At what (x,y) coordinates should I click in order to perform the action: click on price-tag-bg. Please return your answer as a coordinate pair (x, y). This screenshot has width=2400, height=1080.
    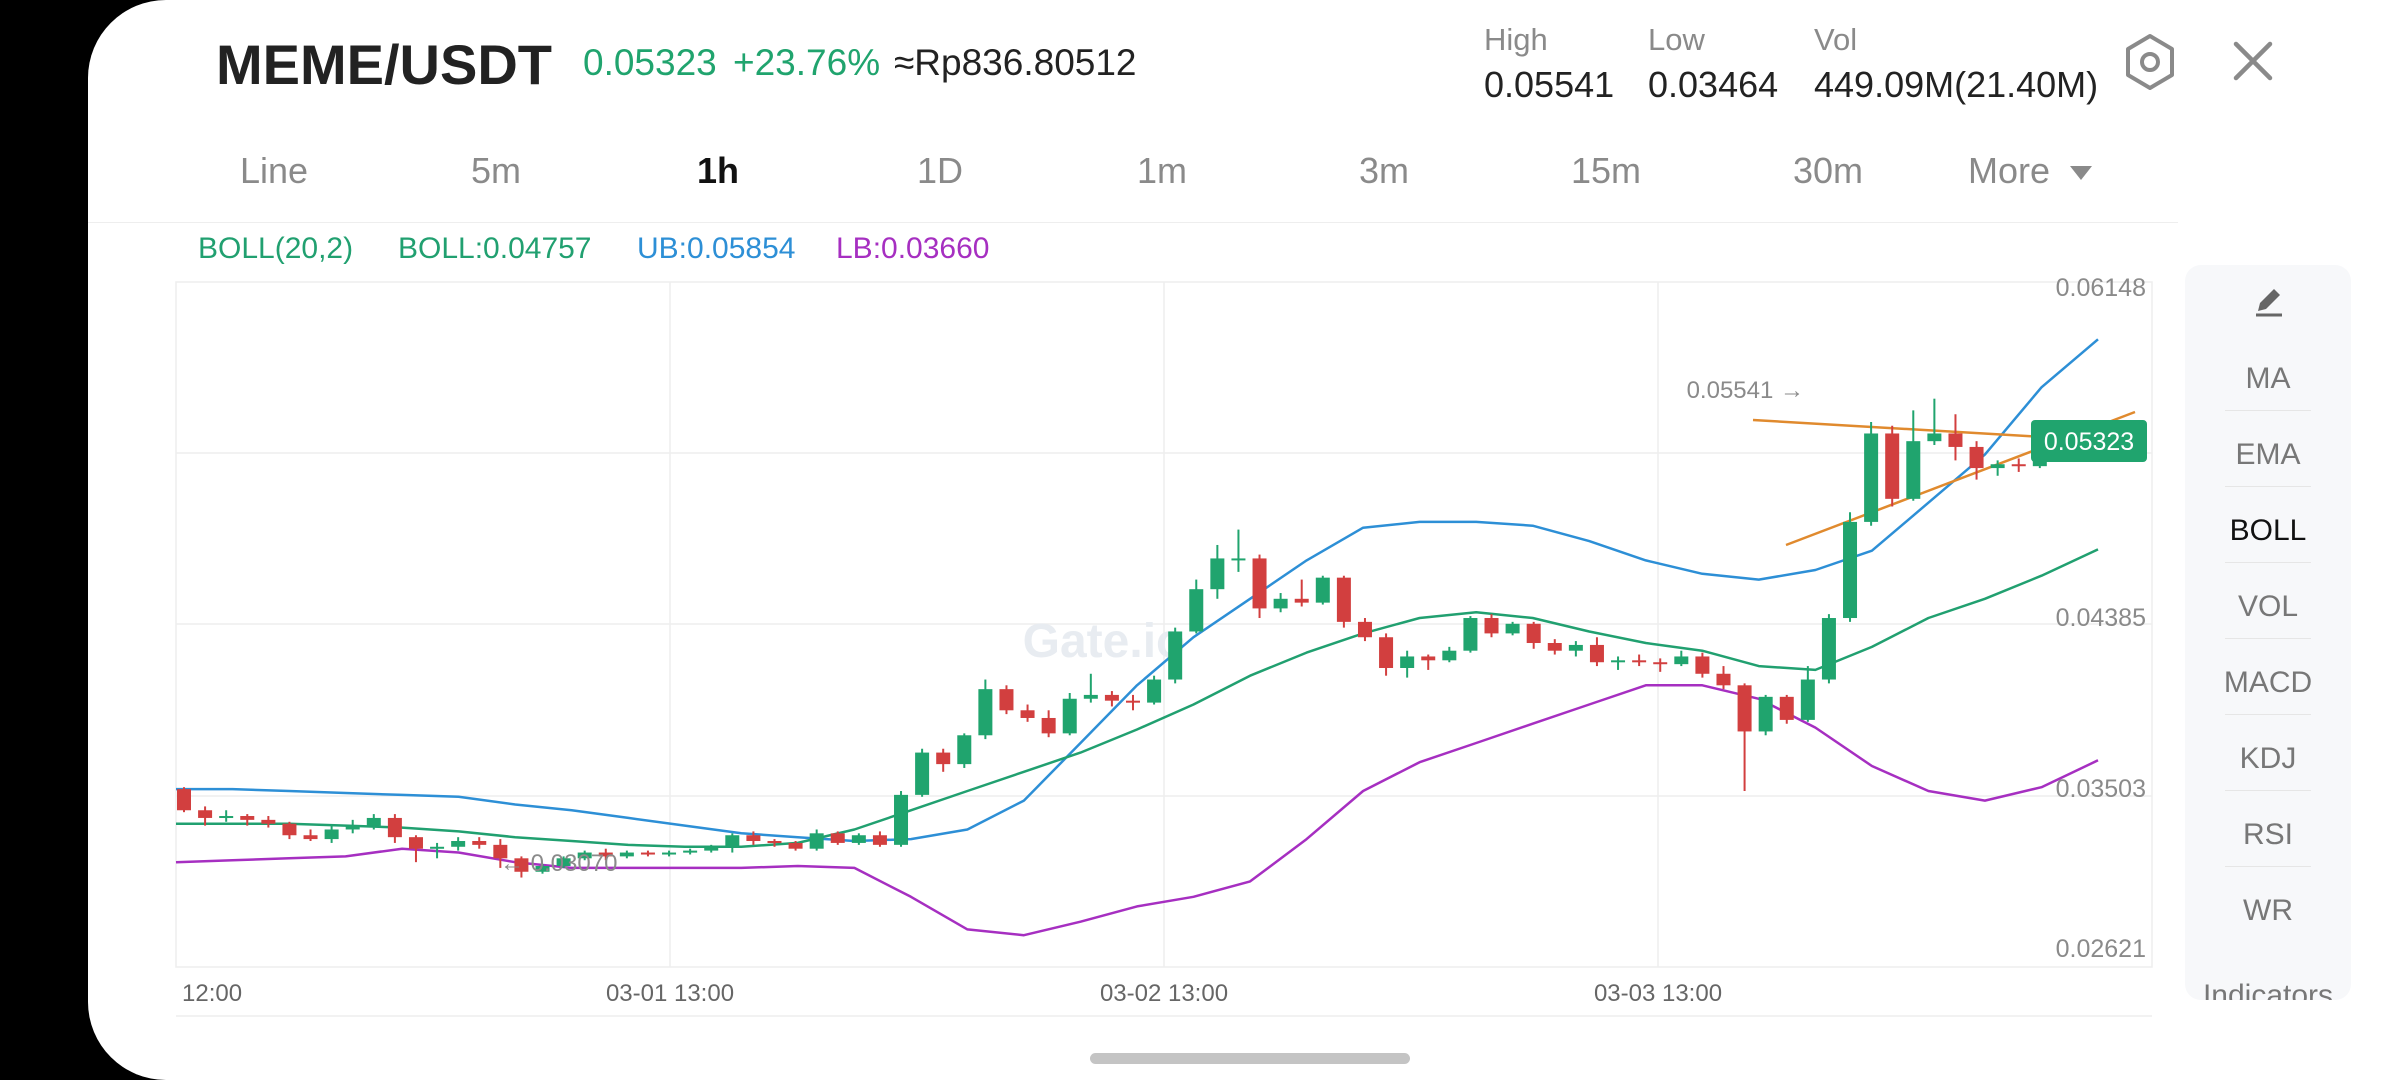
    Looking at the image, I should click on (2089, 441).